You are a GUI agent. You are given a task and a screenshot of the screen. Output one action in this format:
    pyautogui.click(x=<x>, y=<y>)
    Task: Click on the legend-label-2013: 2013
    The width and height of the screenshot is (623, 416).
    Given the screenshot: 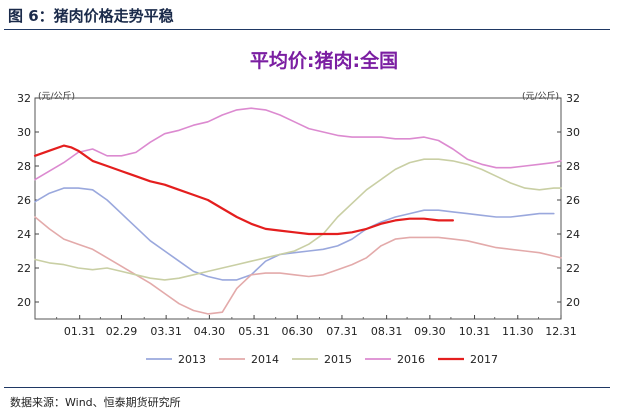 What is the action you would take?
    pyautogui.click(x=192, y=359)
    